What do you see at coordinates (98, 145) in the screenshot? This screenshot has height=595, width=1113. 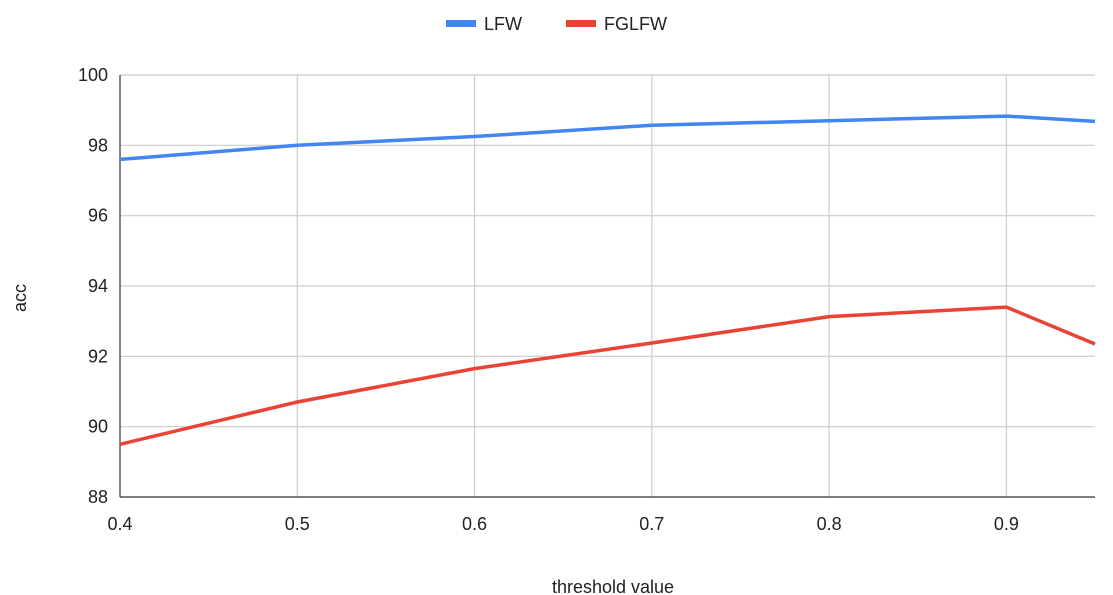 I see `y-tick-label: 98` at bounding box center [98, 145].